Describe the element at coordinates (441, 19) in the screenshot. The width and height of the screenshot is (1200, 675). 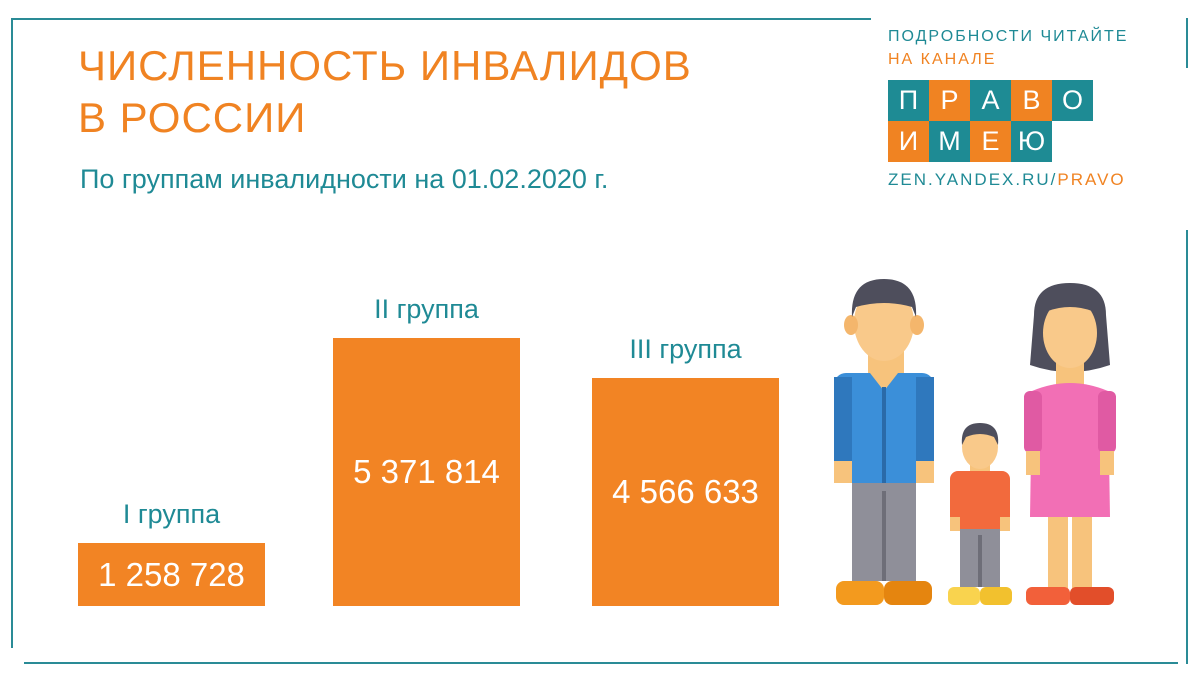
I see `frame-top-horizontal` at that location.